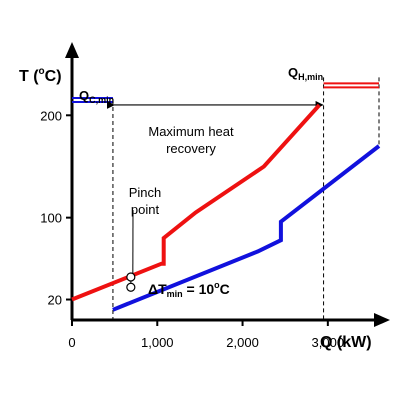  Describe the element at coordinates (72, 181) in the screenshot. I see `y-axis` at that location.